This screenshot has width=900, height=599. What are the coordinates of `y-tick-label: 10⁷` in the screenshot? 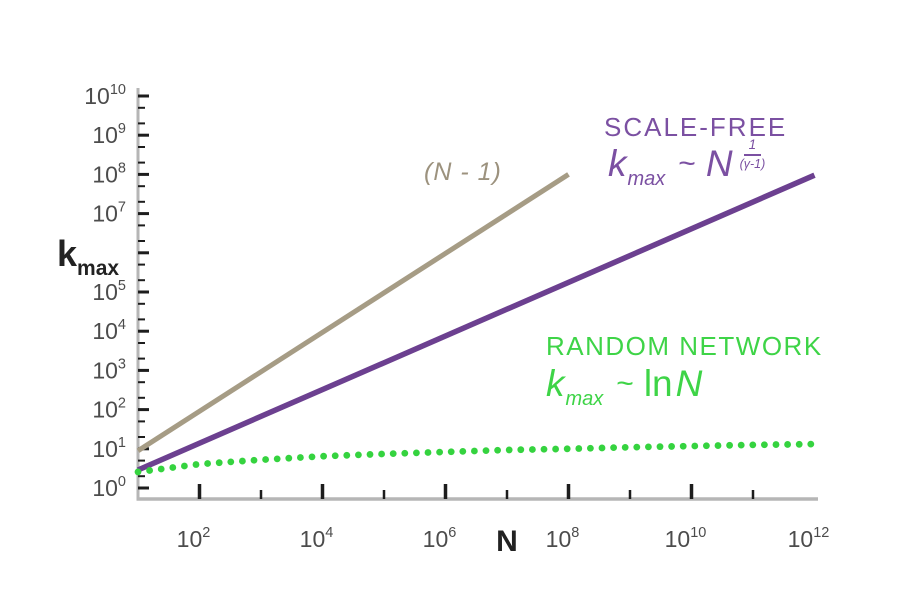 It's located at (109, 213).